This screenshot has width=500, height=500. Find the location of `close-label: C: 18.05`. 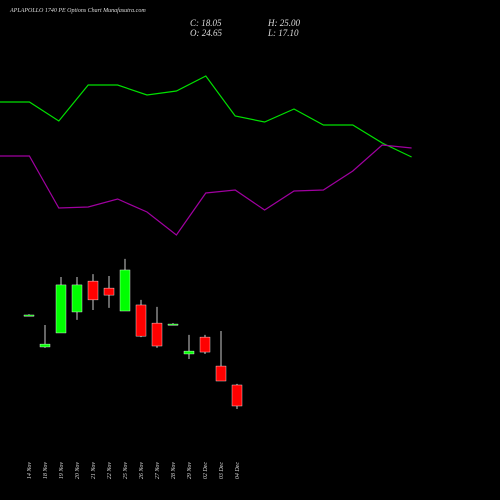

close-label: C: 18.05 is located at coordinates (206, 23).